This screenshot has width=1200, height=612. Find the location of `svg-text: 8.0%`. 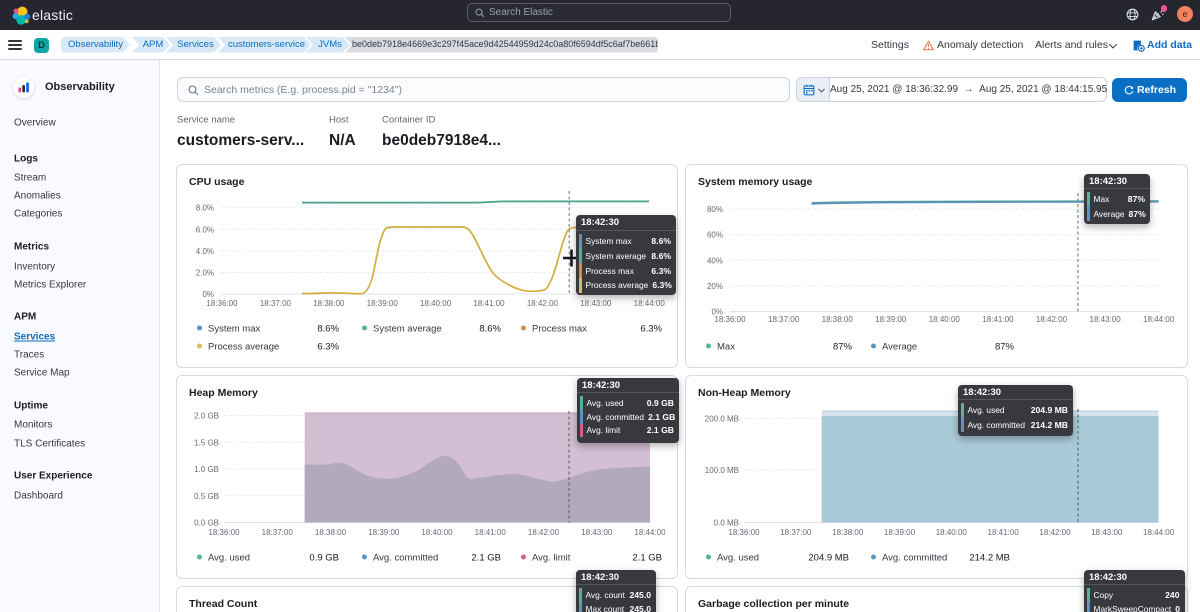

svg-text: 8.0% is located at coordinates (205, 207).